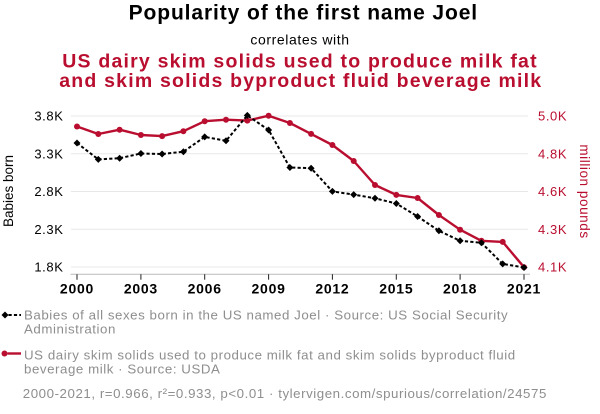 The width and height of the screenshot is (600, 414). Describe the element at coordinates (70, 328) in the screenshot. I see `svg-text: Administration` at that location.